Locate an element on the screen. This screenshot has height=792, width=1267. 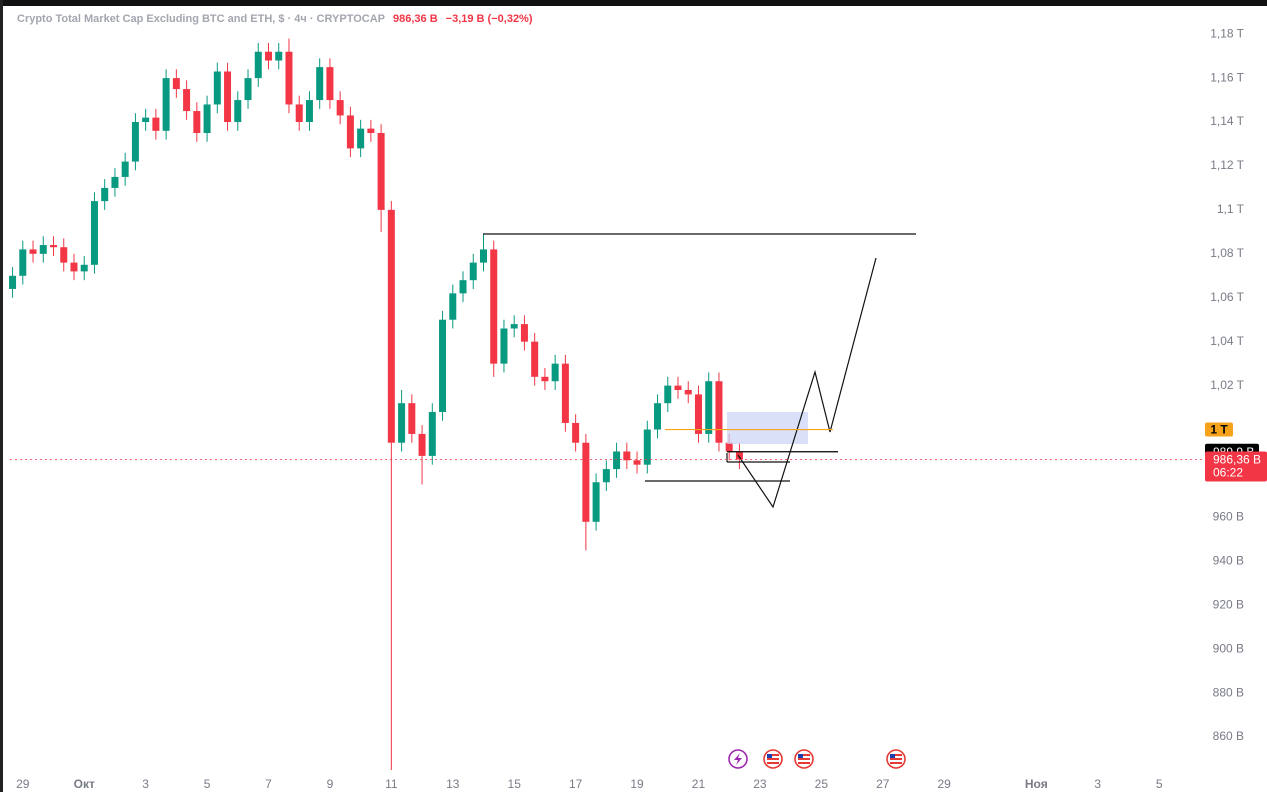
x-tick-label: 21 is located at coordinates (699, 784).